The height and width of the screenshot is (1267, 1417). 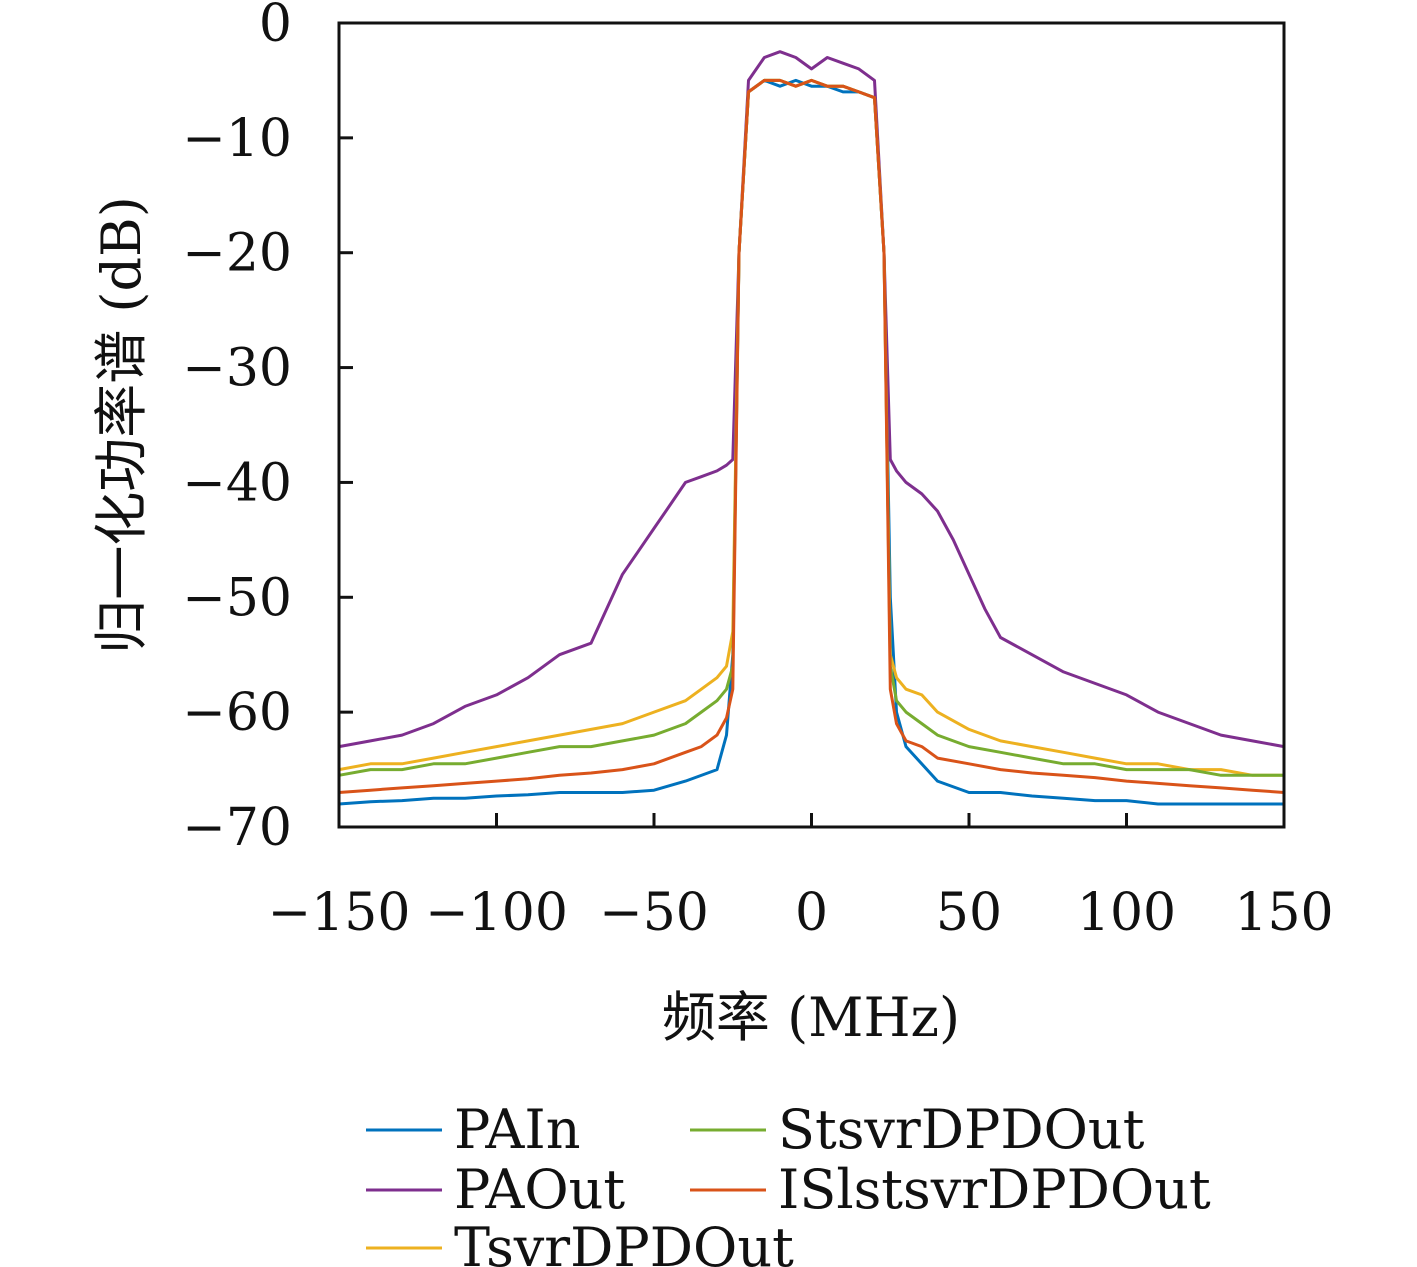 I want to click on legend-label-PAOut: PAOut, so click(x=539, y=1189).